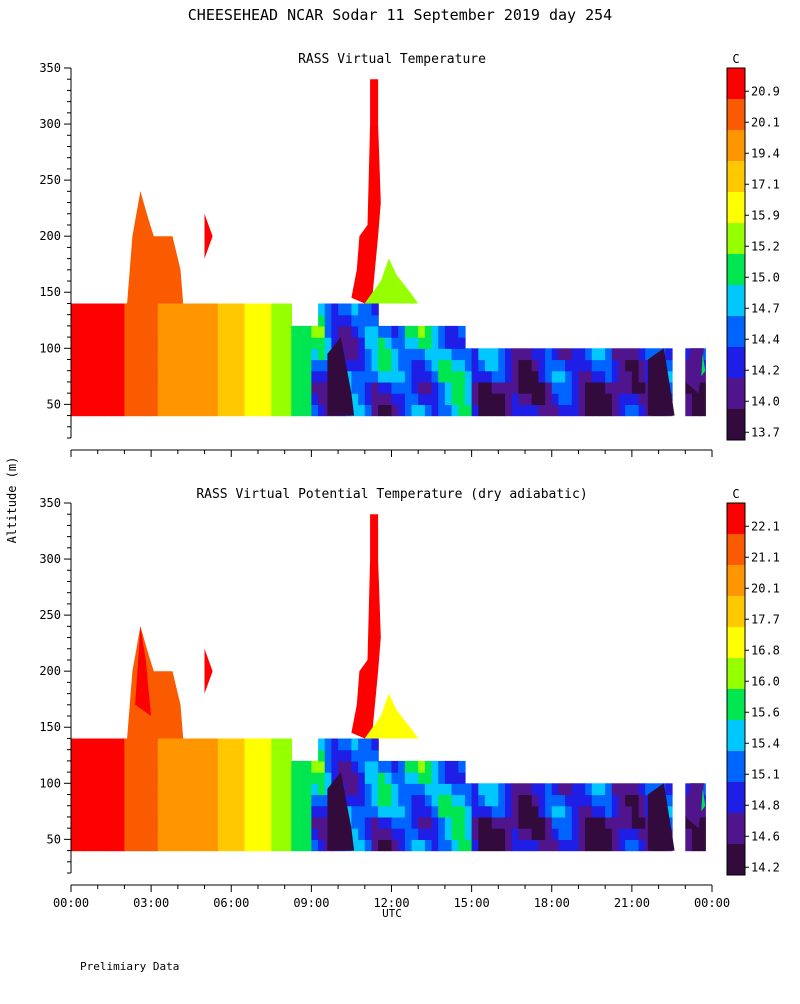  What do you see at coordinates (735, 494) in the screenshot?
I see `colorbar-unit: C` at bounding box center [735, 494].